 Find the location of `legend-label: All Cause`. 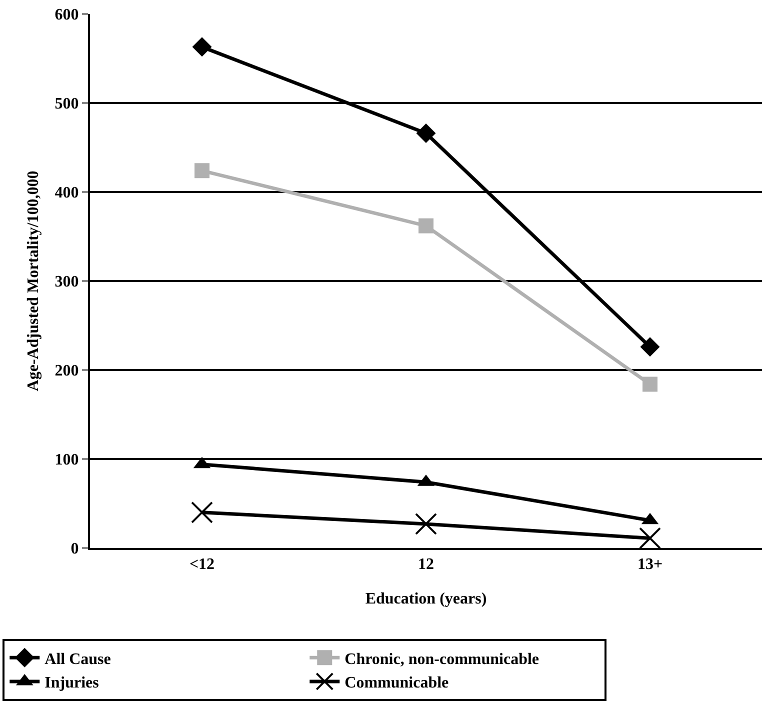

legend-label: All Cause is located at coordinates (77, 659).